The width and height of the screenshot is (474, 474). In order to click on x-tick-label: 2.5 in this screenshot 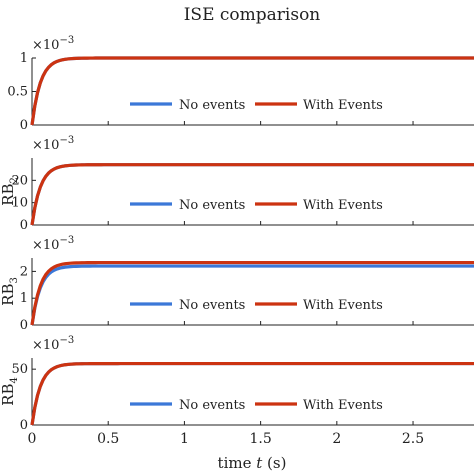, I will do `click(413, 439)`.